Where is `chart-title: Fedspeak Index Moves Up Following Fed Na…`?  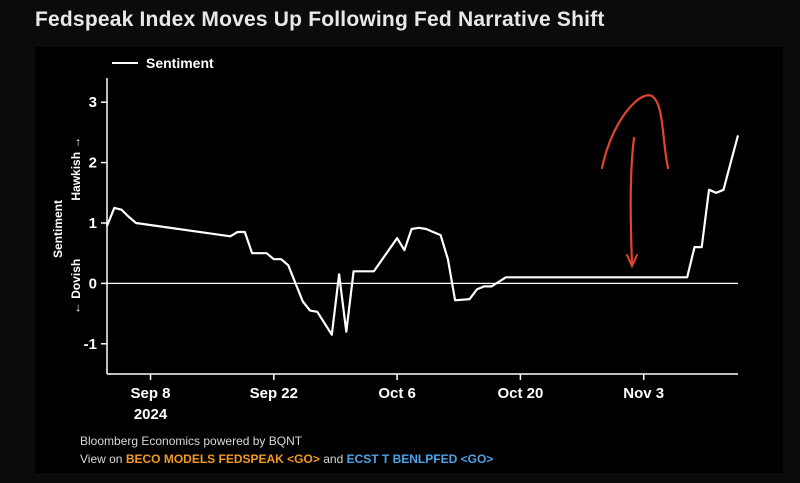
chart-title: Fedspeak Index Moves Up Following Fed Na… is located at coordinates (320, 19).